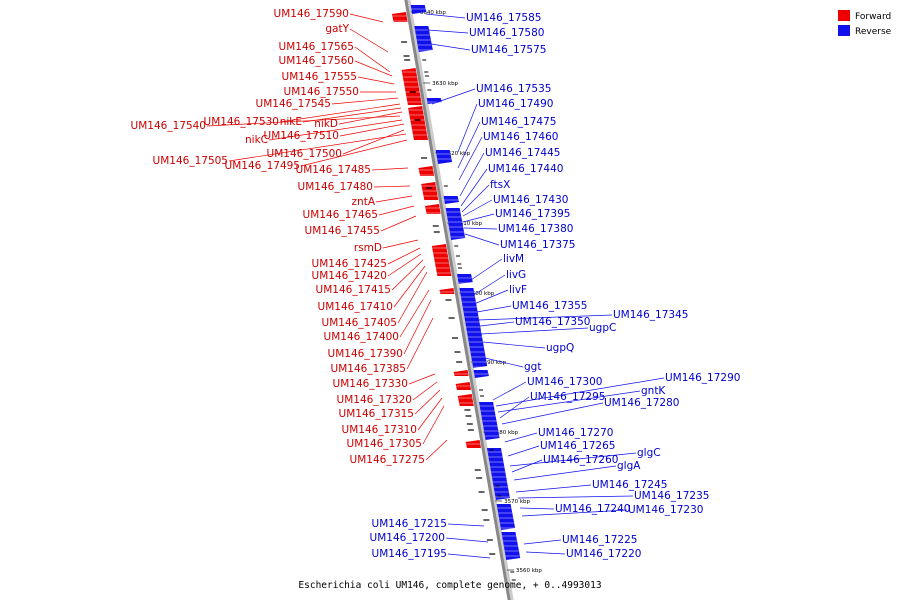 The height and width of the screenshot is (600, 900). Describe the element at coordinates (513, 259) in the screenshot. I see `gene-label-livm: livM` at that location.